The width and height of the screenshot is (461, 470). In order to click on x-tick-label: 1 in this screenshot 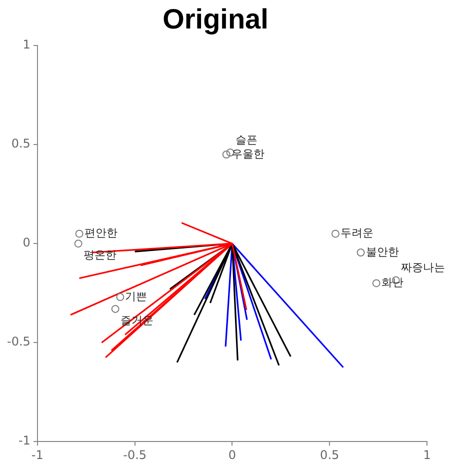, I will do `click(427, 455)`.